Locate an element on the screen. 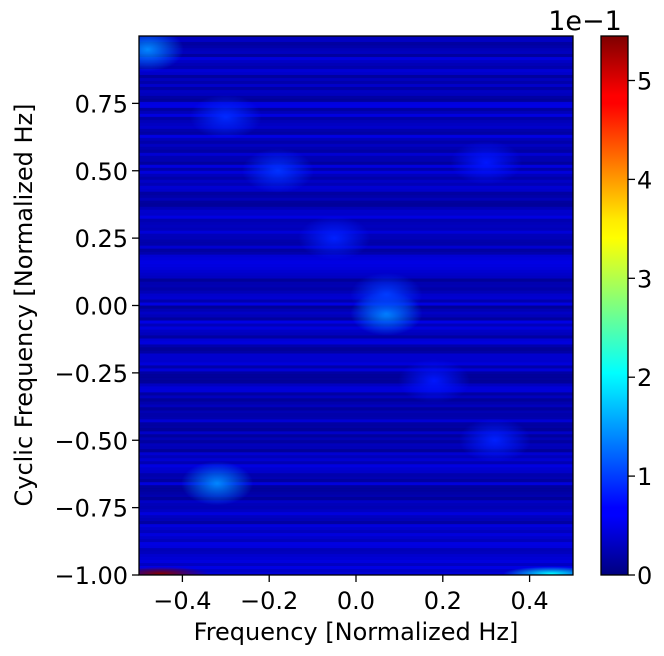 The image size is (664, 656). y-tick-label: −1.00 is located at coordinates (91, 576).